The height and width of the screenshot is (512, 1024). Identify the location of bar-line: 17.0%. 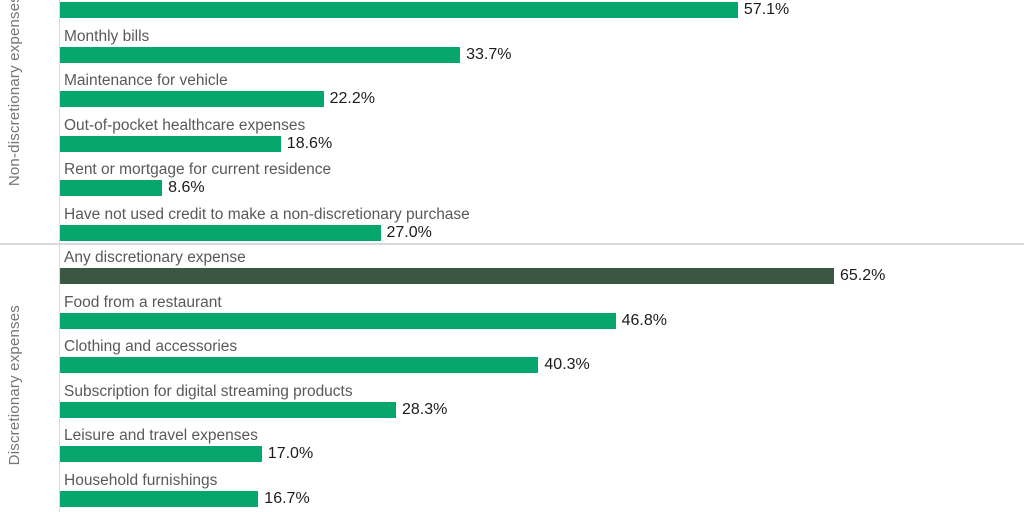
(186, 454).